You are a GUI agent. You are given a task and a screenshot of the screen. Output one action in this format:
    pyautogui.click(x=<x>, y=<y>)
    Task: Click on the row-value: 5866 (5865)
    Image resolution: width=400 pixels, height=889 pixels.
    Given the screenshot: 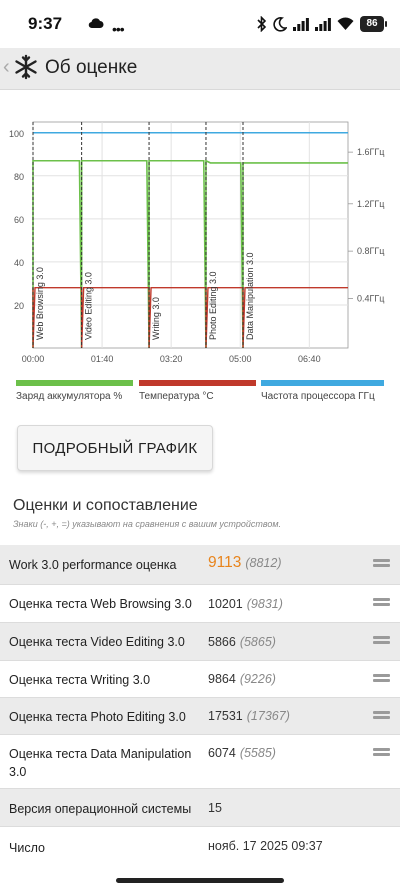 What is the action you would take?
    pyautogui.click(x=242, y=642)
    